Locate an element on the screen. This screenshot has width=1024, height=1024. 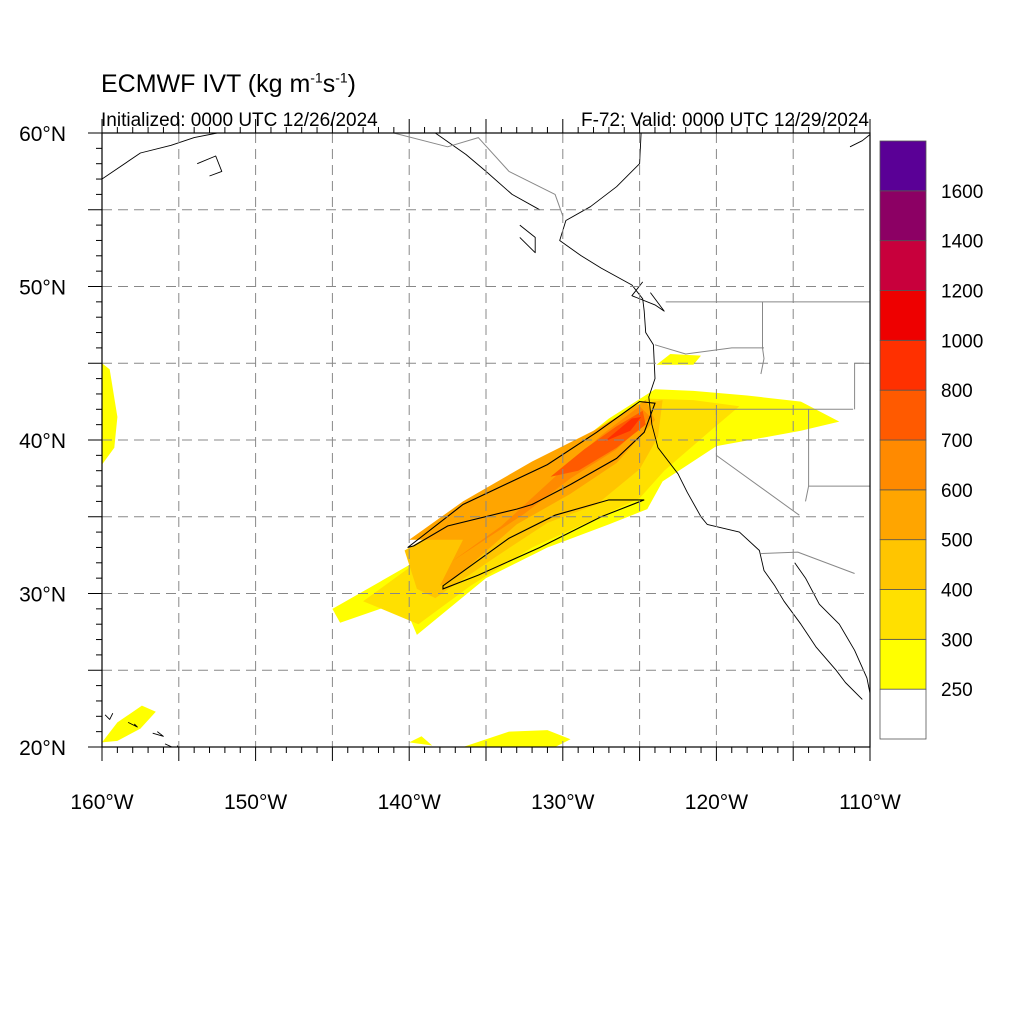
title-units: (kg m-1s-1) is located at coordinates (302, 84).